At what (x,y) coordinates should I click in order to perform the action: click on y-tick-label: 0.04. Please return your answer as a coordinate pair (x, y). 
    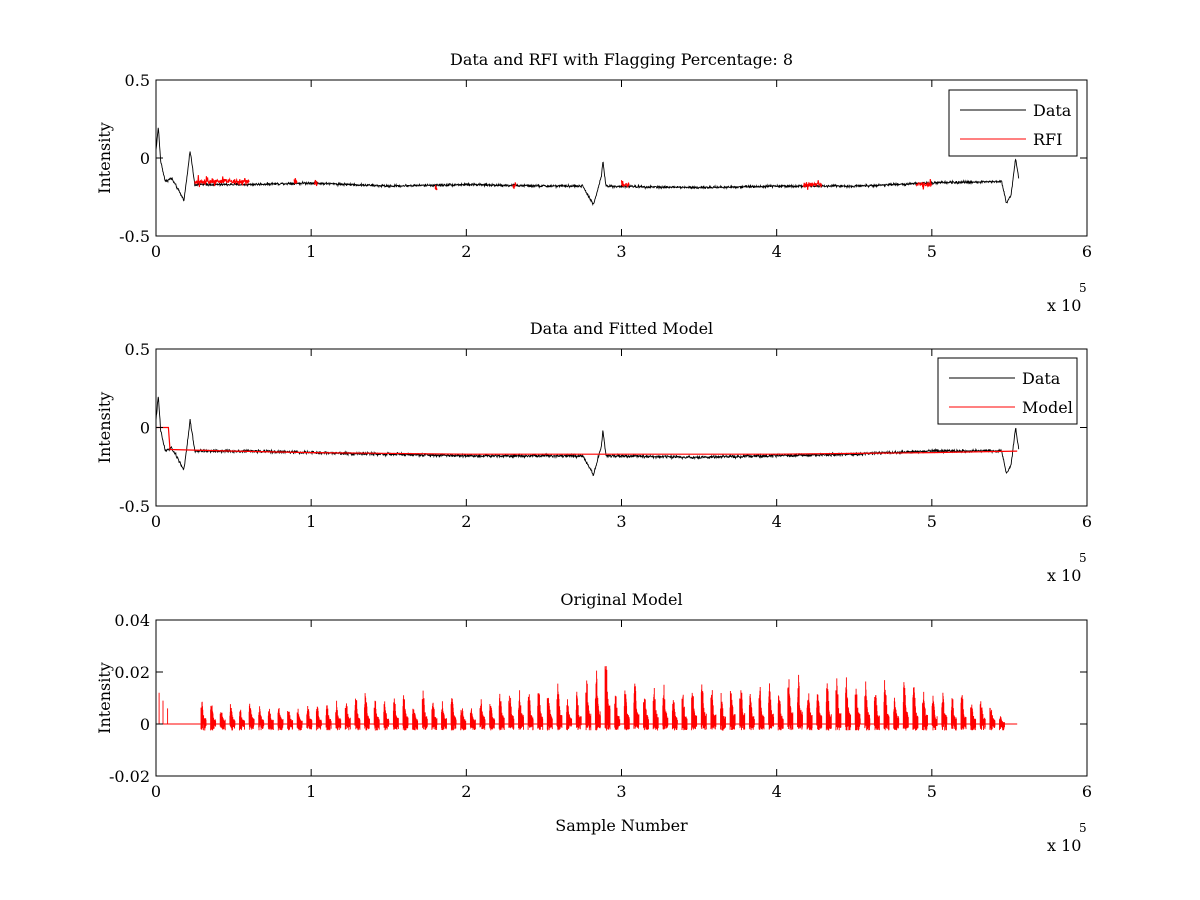
    Looking at the image, I should click on (132, 620).